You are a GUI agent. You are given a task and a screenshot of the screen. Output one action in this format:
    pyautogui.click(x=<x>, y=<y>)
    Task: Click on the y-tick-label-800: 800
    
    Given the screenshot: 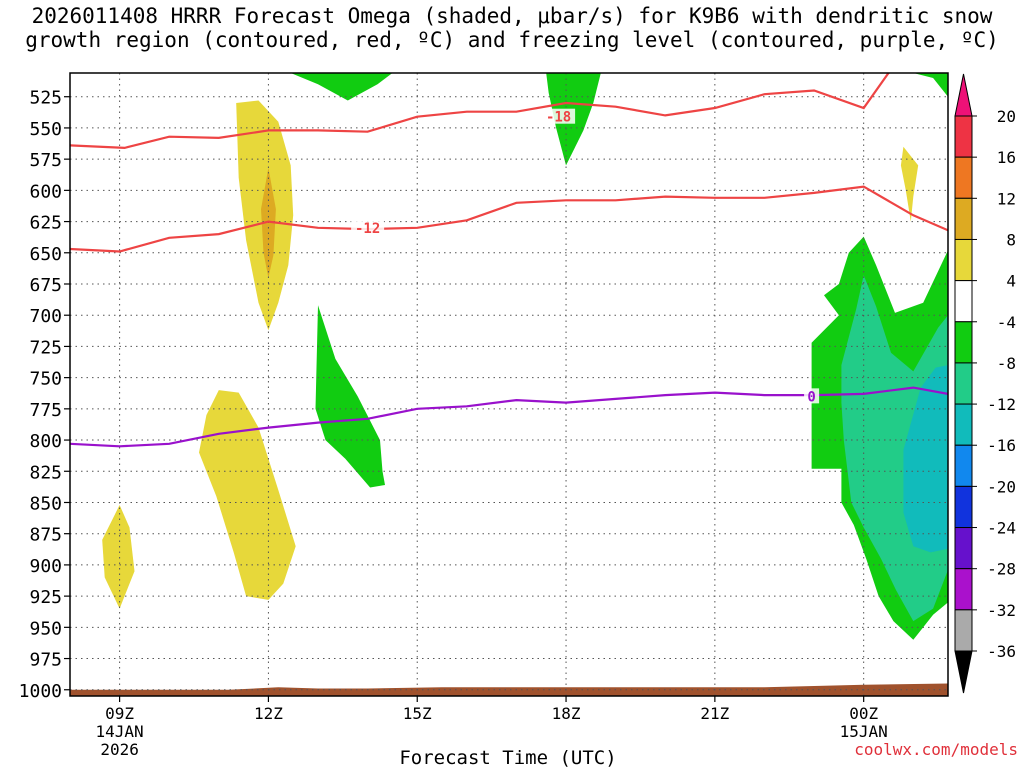 What is the action you would take?
    pyautogui.click(x=45, y=441)
    